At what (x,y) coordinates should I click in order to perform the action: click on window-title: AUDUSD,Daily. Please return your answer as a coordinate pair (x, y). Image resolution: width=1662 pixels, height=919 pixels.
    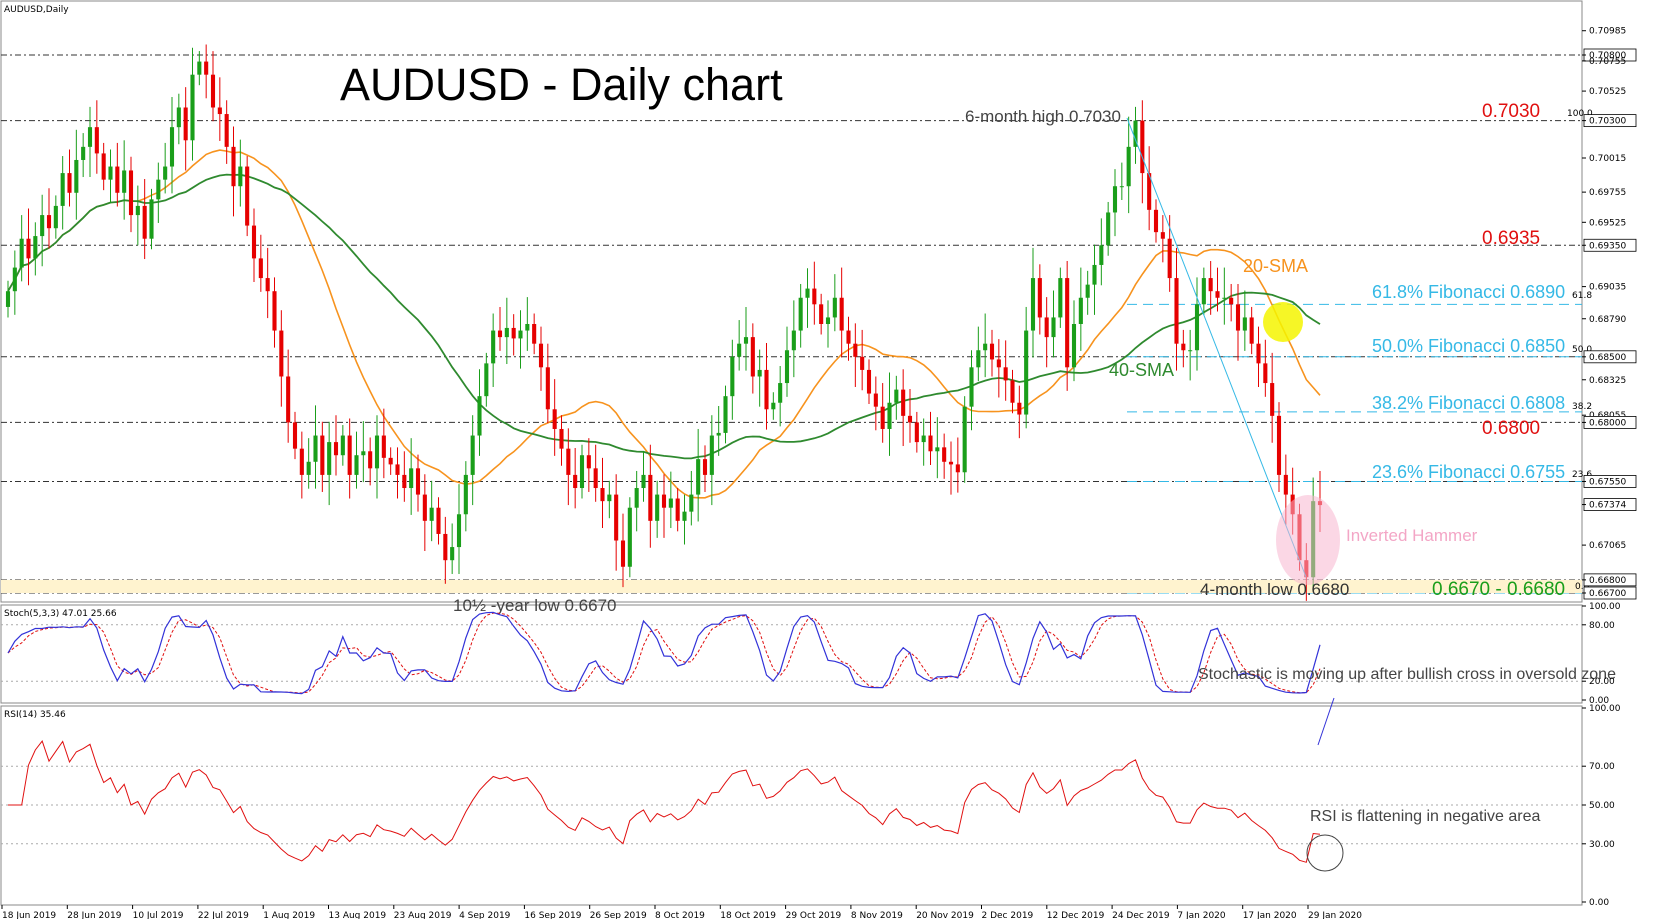
    Looking at the image, I should click on (36, 10).